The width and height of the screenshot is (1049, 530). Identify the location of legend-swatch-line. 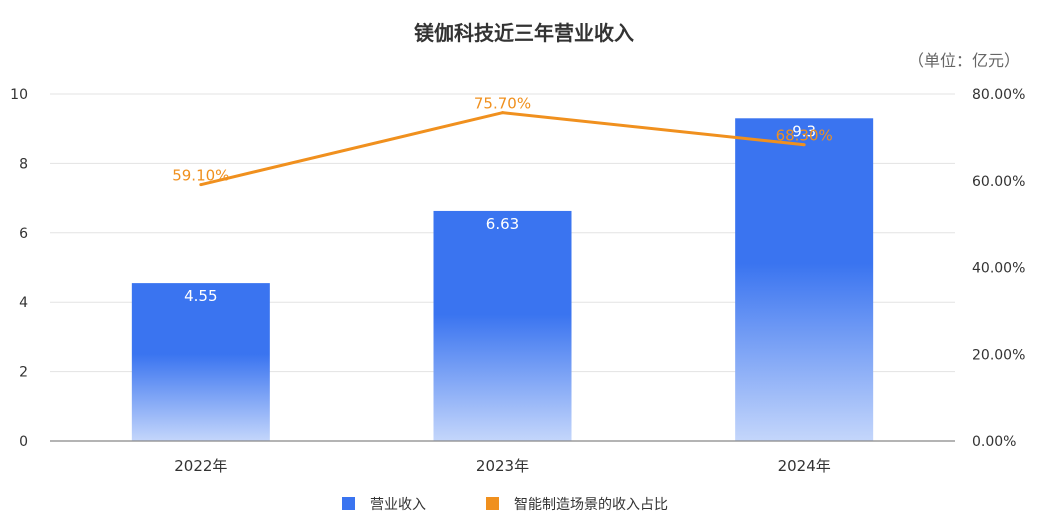
(492, 503).